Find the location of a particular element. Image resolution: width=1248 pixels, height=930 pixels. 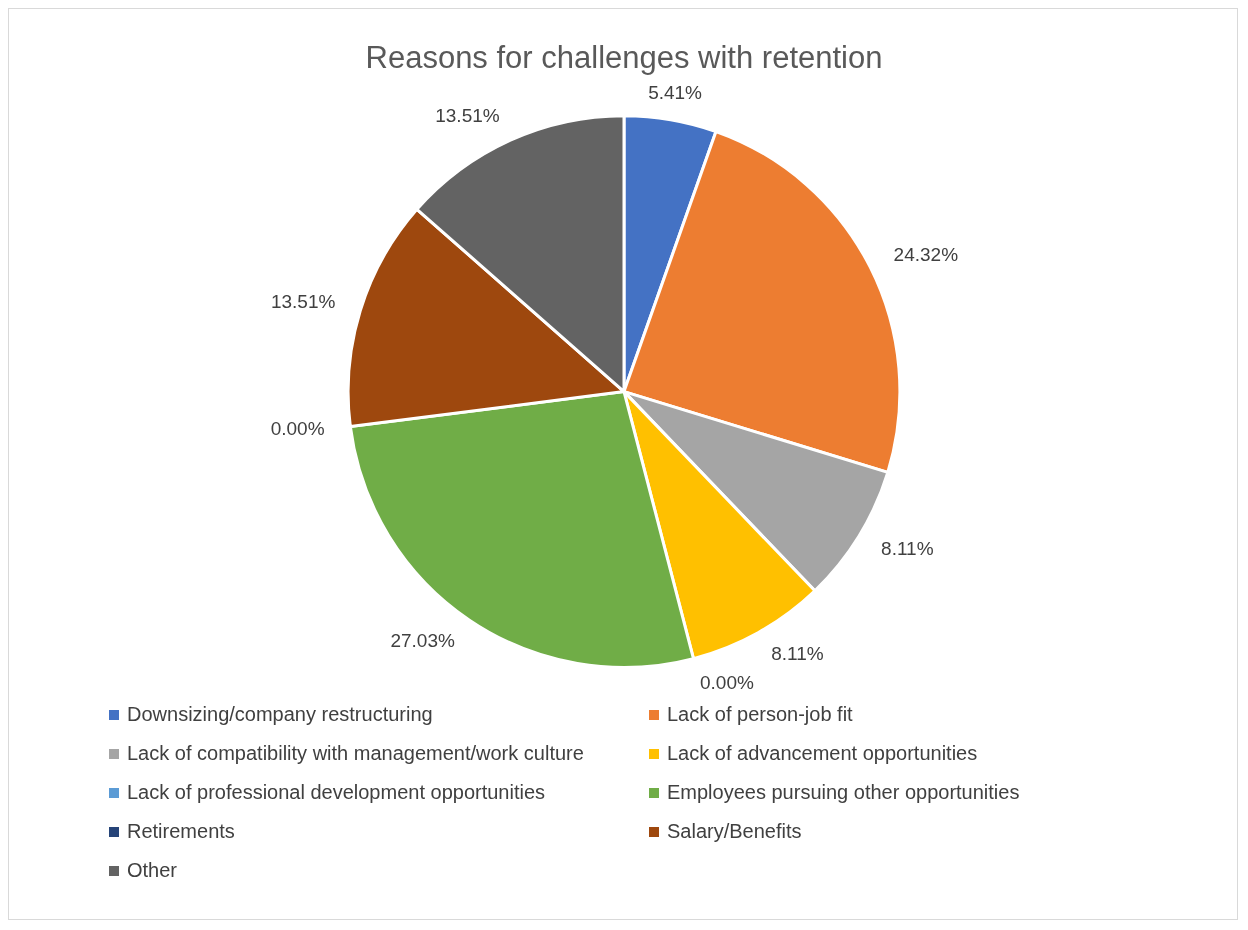

legend-label: Lack of advancement opportunities is located at coordinates (822, 753).